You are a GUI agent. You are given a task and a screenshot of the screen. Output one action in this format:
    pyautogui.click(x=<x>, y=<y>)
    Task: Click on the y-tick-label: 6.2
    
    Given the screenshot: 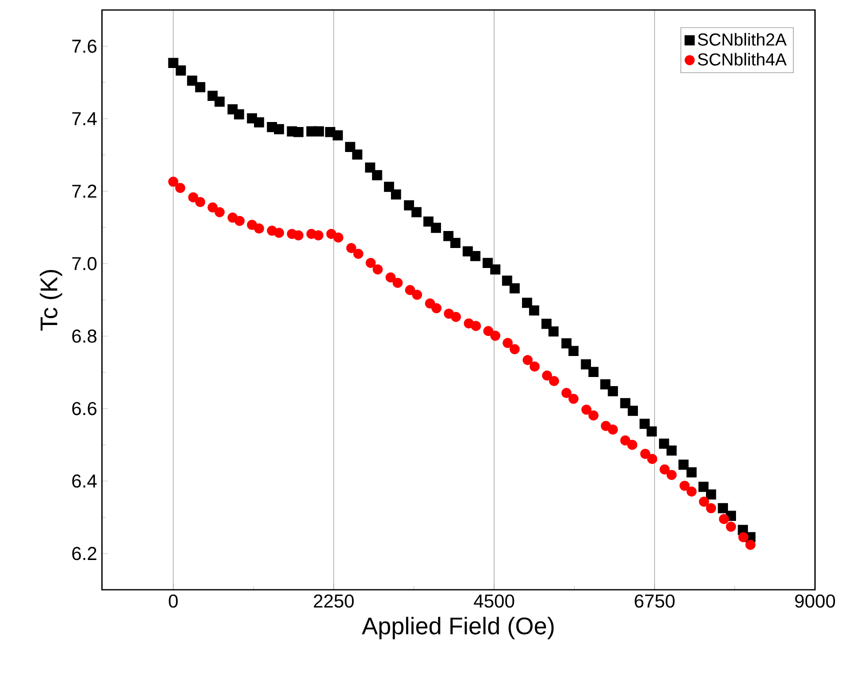 What is the action you would take?
    pyautogui.click(x=84, y=553)
    